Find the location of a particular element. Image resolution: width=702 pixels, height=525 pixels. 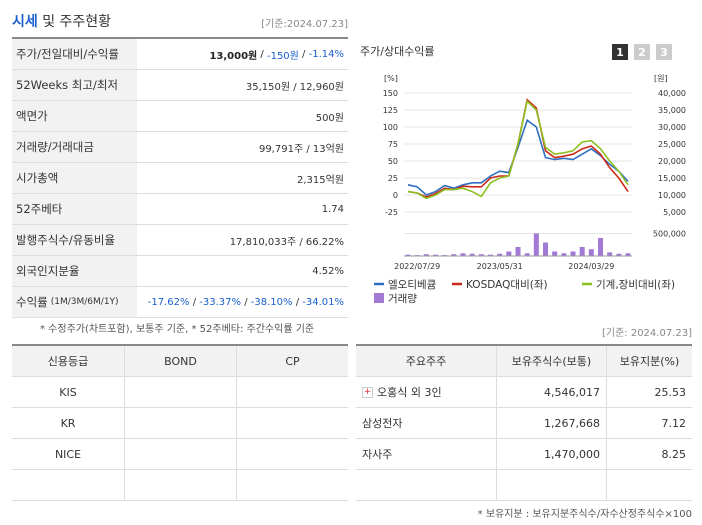

row-value: 500원 is located at coordinates (242, 116).